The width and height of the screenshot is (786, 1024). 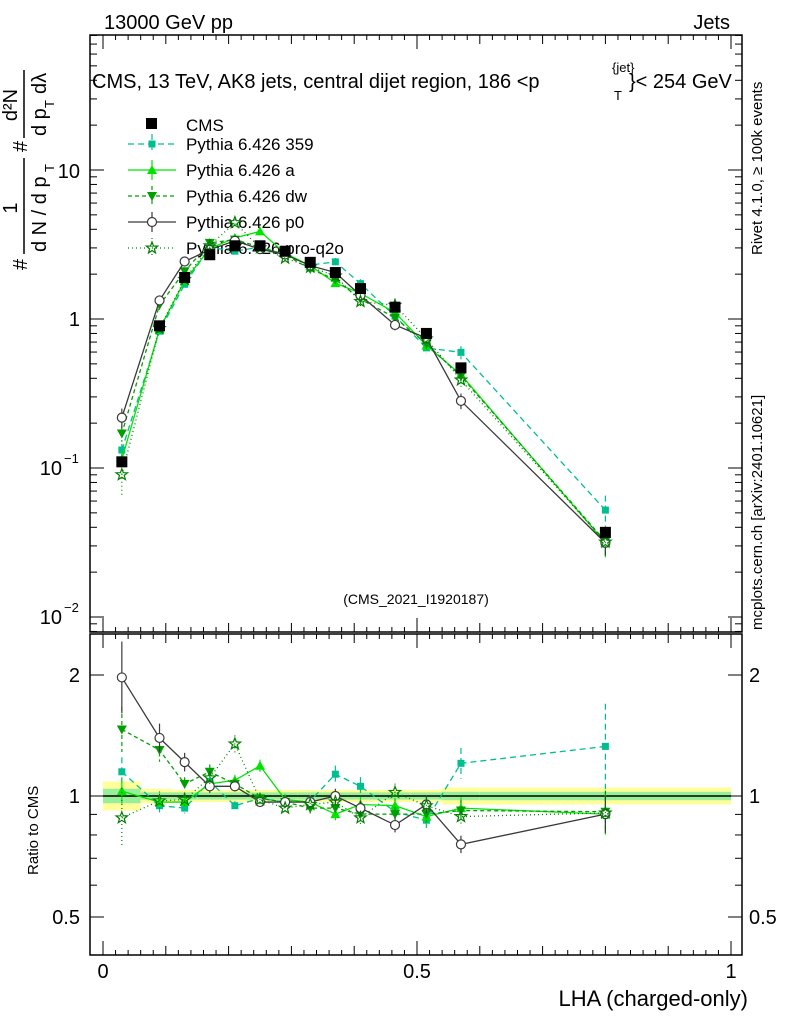 I want to click on xtick-labels: 0 0.5 1, so click(x=416, y=972).